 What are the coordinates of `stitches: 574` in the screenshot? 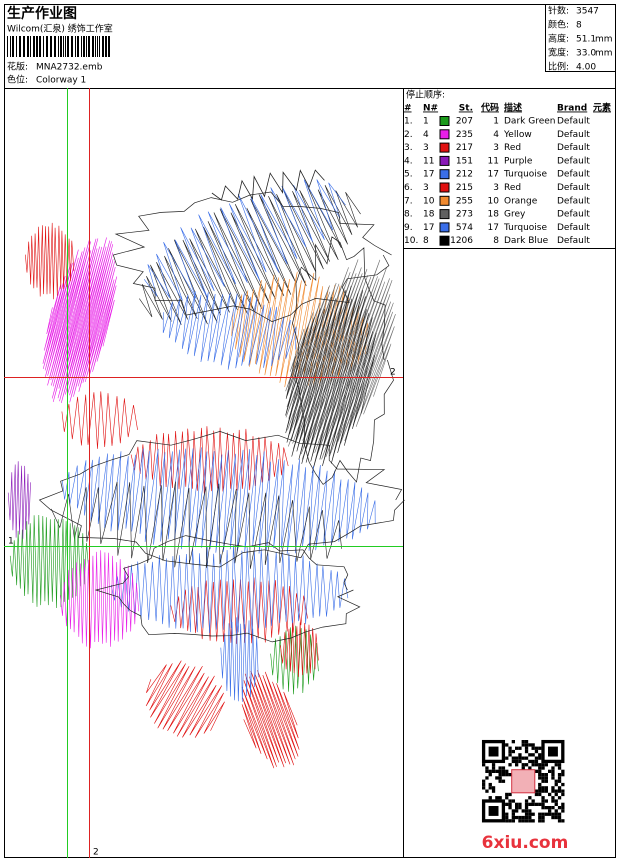 It's located at (464, 228).